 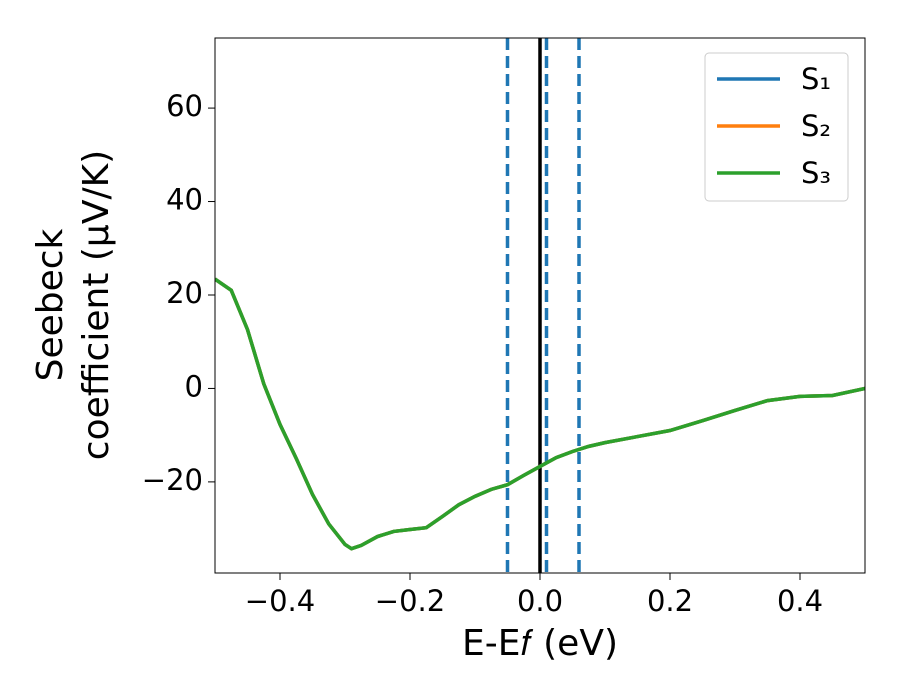 What do you see at coordinates (50, 304) in the screenshot?
I see `y-axis-label: Seebeck` at bounding box center [50, 304].